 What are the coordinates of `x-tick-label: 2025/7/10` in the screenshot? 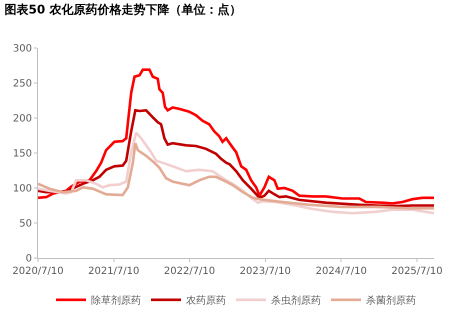 It's located at (417, 271).